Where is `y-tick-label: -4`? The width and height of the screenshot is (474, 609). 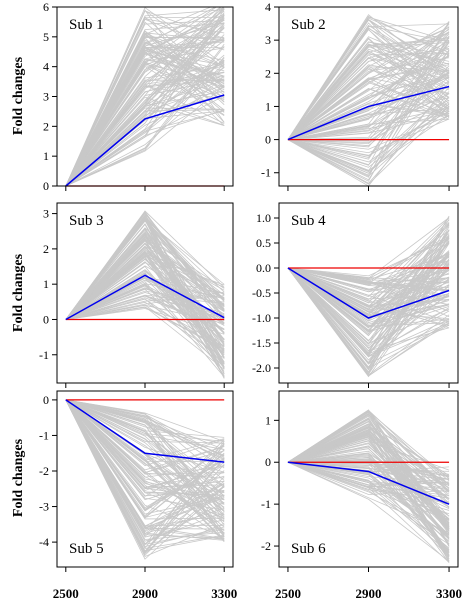
y-tick-label: -4 is located at coordinates (44, 542).